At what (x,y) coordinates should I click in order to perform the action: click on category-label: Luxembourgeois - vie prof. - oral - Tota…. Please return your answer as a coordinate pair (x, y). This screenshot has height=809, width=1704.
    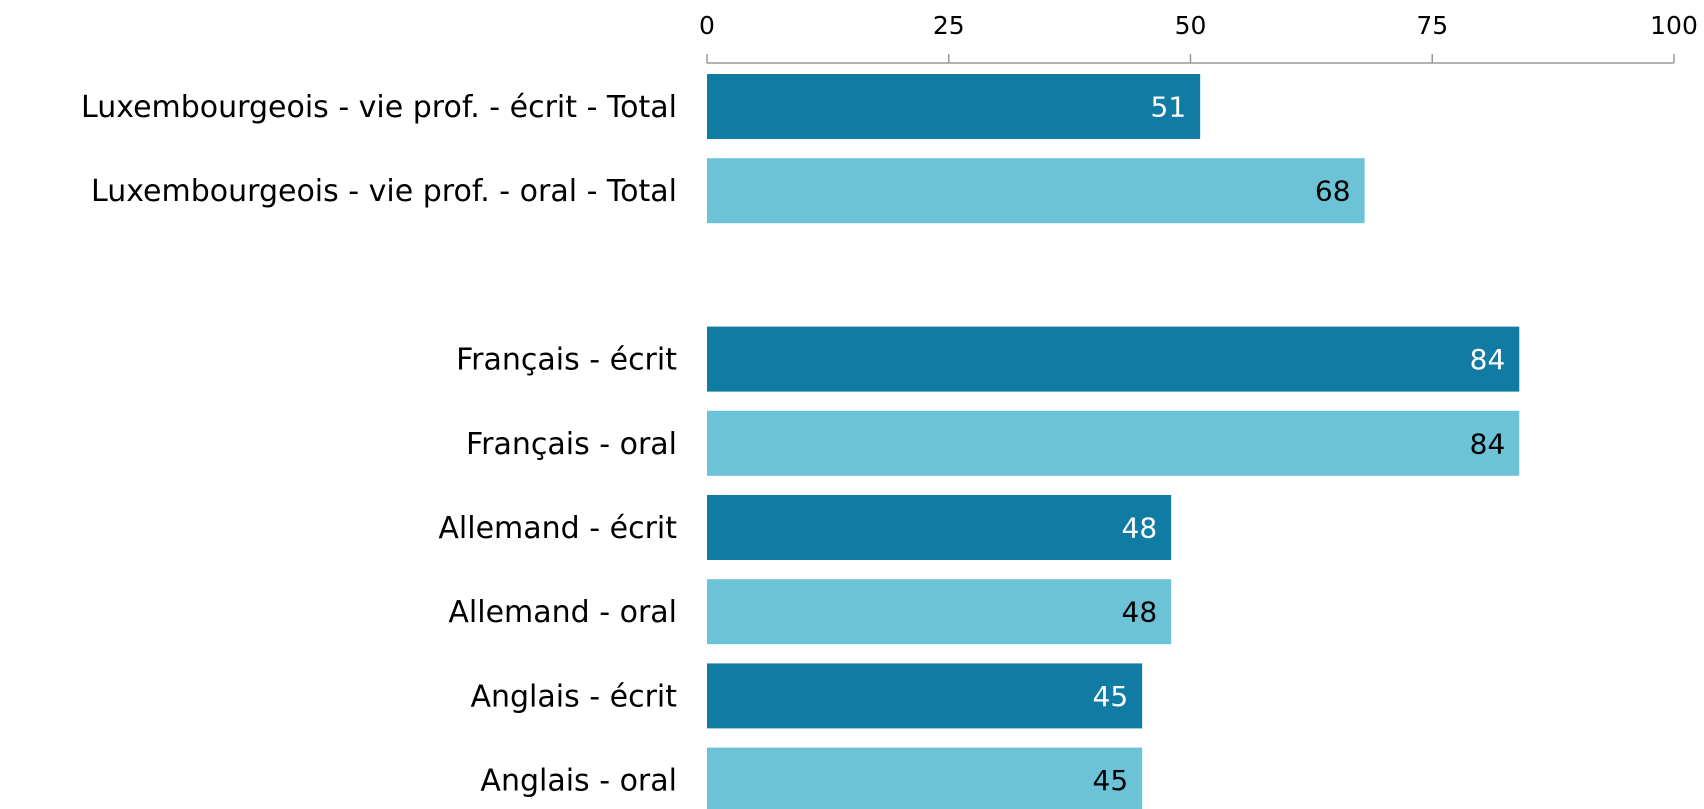
    Looking at the image, I should click on (384, 191).